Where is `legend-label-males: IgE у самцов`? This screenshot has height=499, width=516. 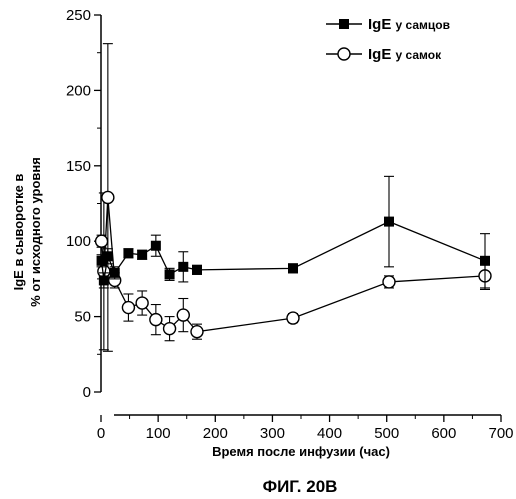 legend-label-males: IgE у самцов is located at coordinates (409, 24).